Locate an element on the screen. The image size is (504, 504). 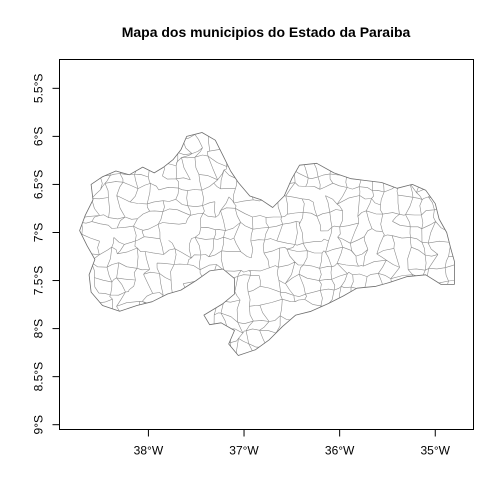
y-tick-label: 8°S is located at coordinates (39, 328).